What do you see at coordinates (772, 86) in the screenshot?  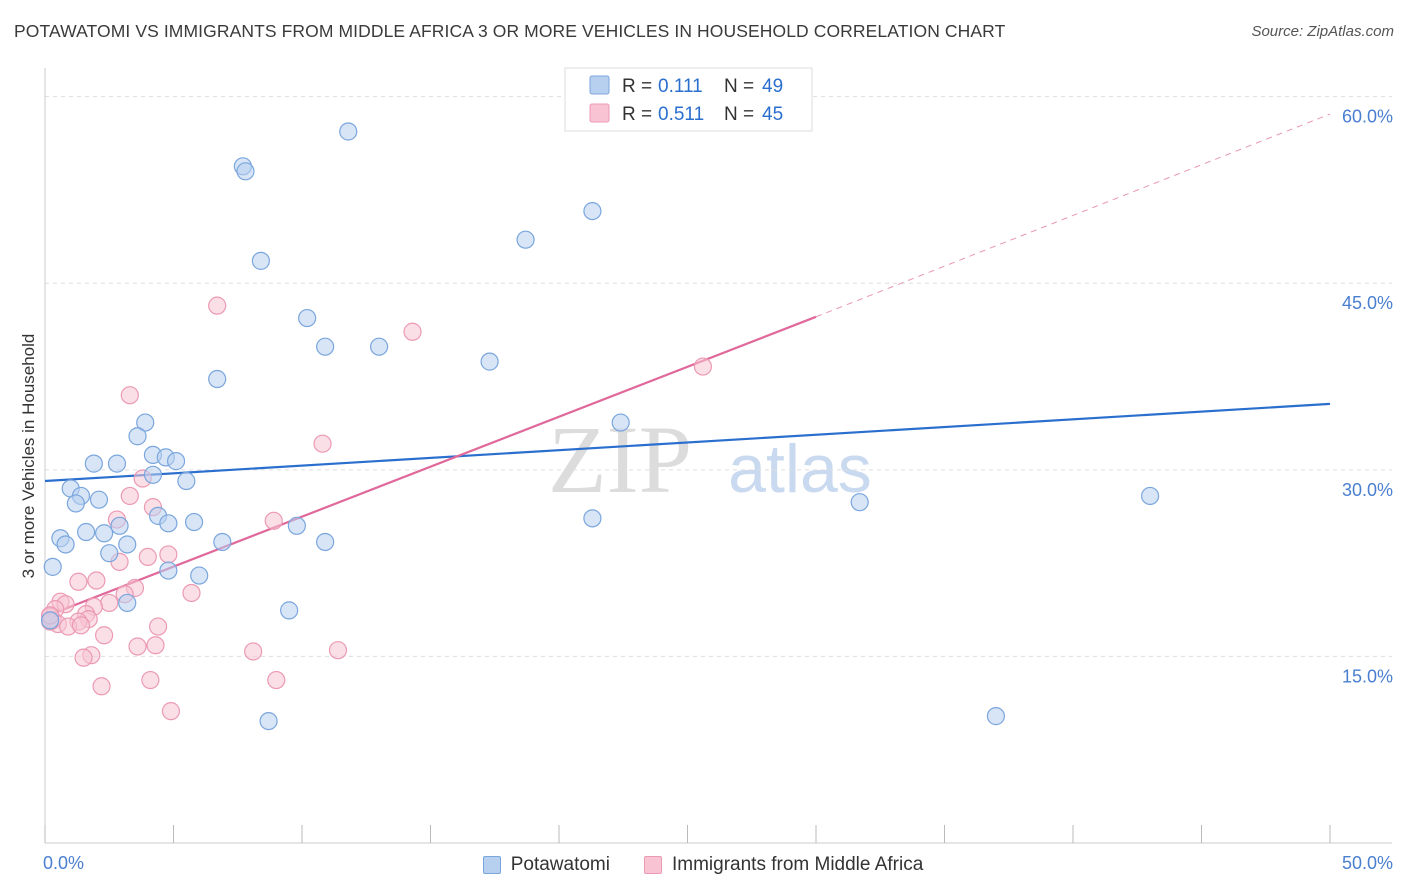 I see `legend-n-value: 49` at bounding box center [772, 86].